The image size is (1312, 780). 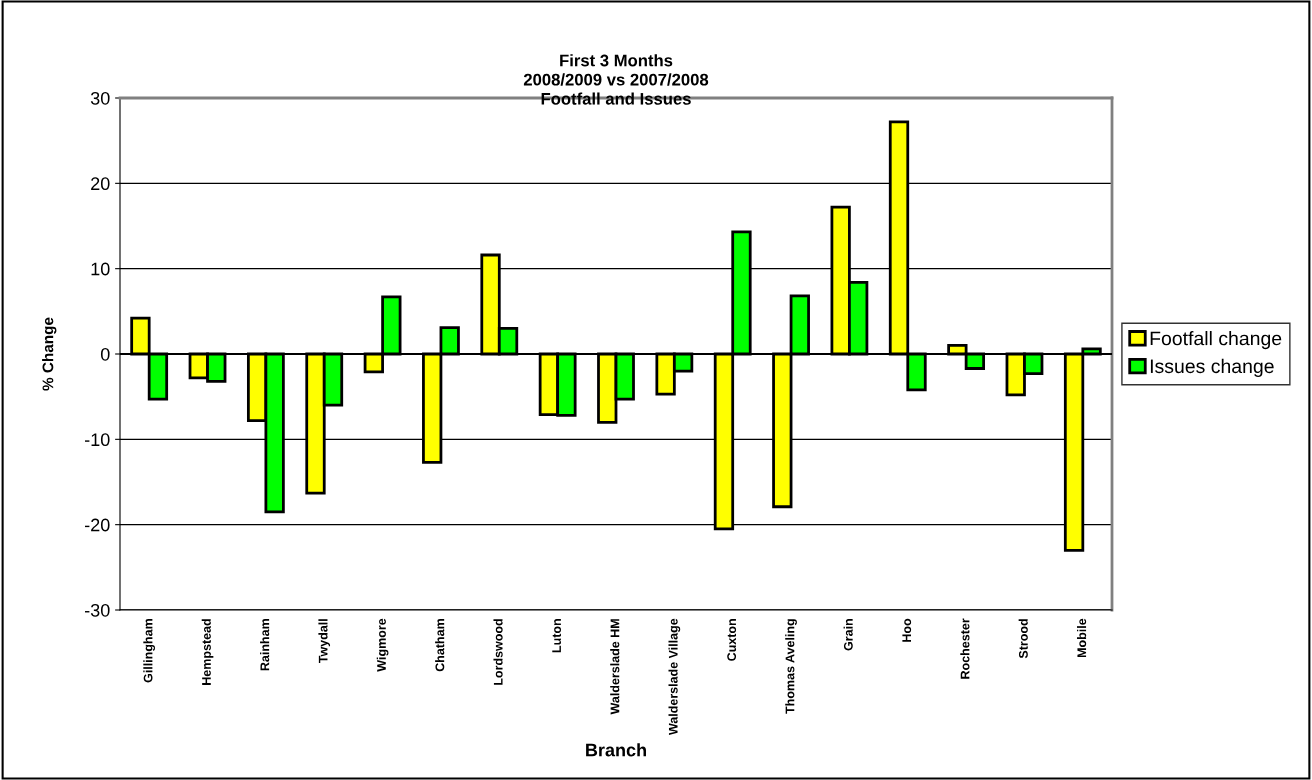 I want to click on y-tick-label: 0, so click(x=105, y=354).